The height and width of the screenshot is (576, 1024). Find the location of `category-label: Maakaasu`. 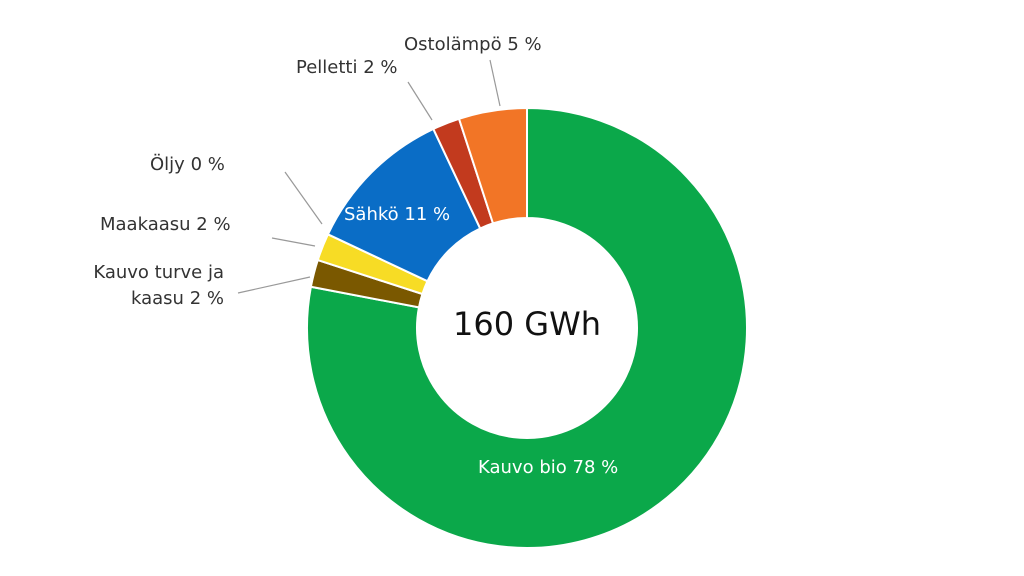

category-label: Maakaasu is located at coordinates (145, 224).